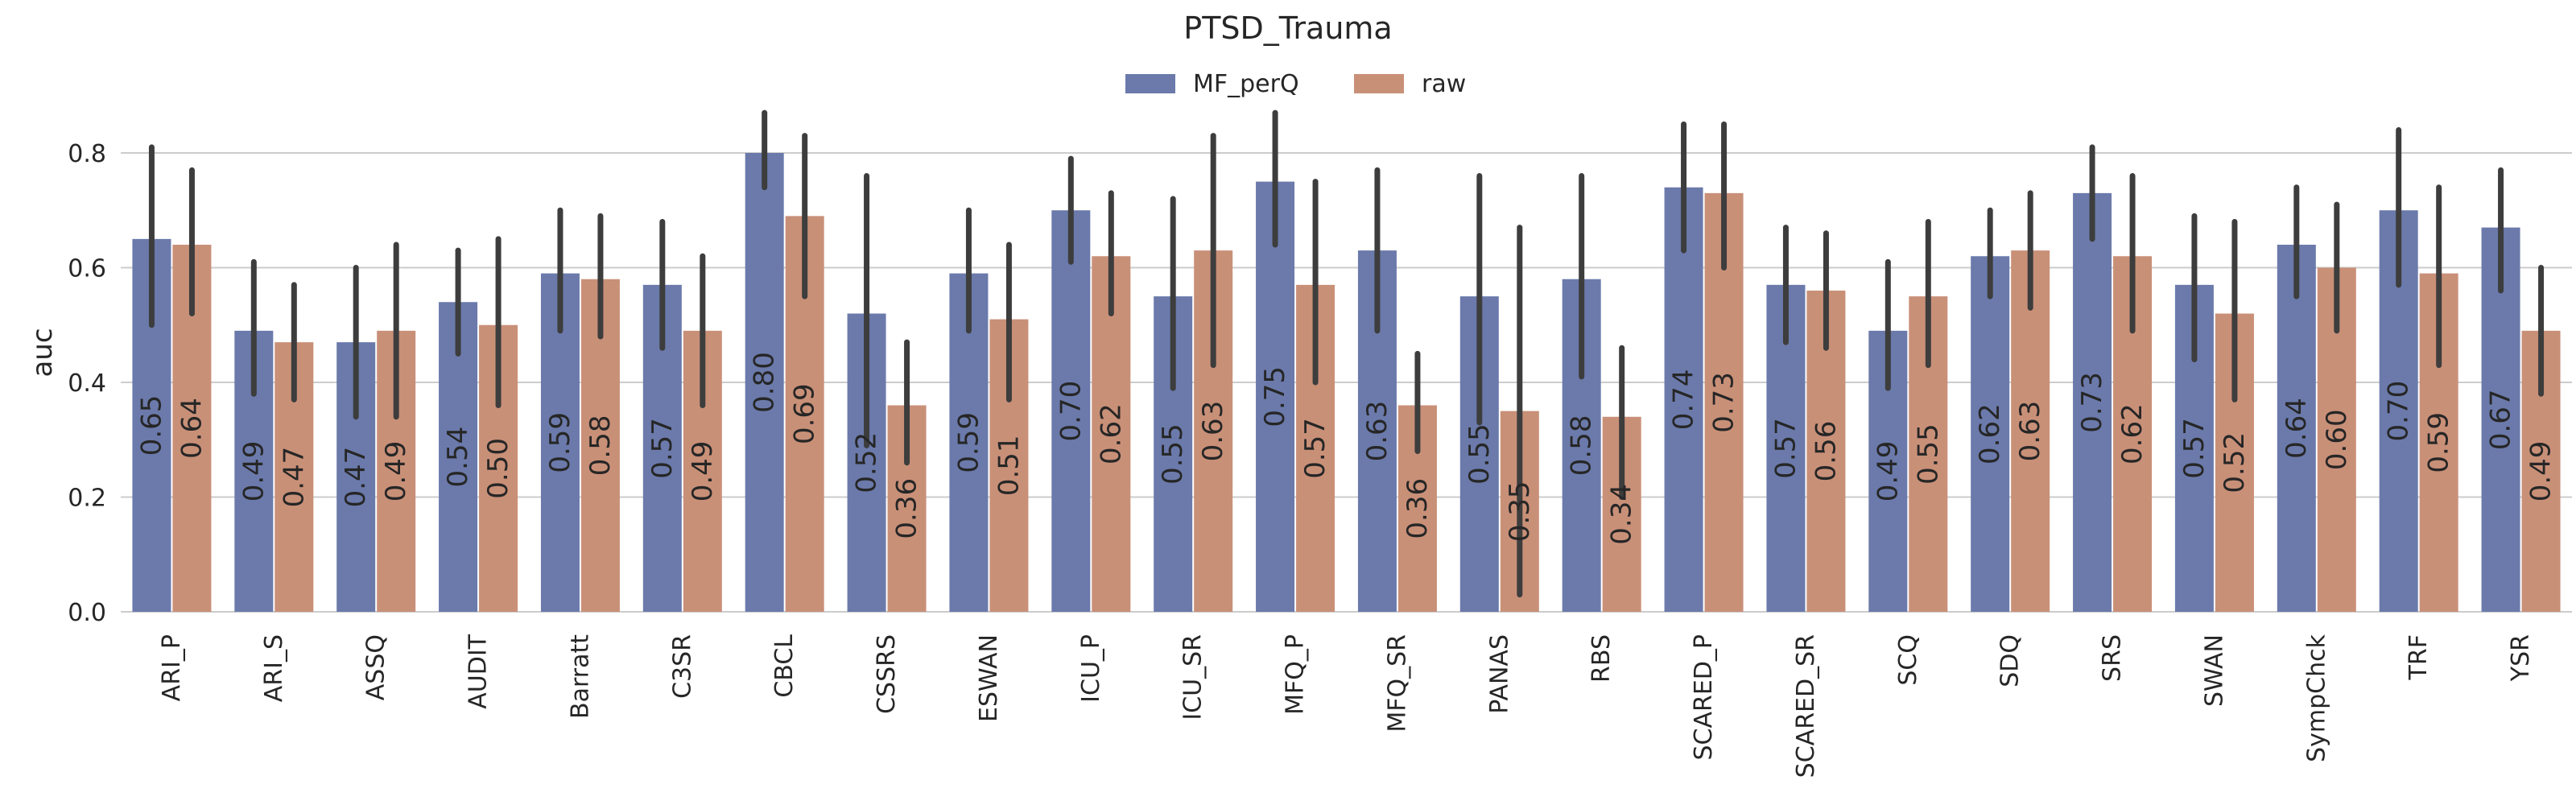 Image resolution: width=2576 pixels, height=805 pixels. Describe the element at coordinates (784, 666) in the screenshot. I see `x-tick-label: CBCL` at that location.